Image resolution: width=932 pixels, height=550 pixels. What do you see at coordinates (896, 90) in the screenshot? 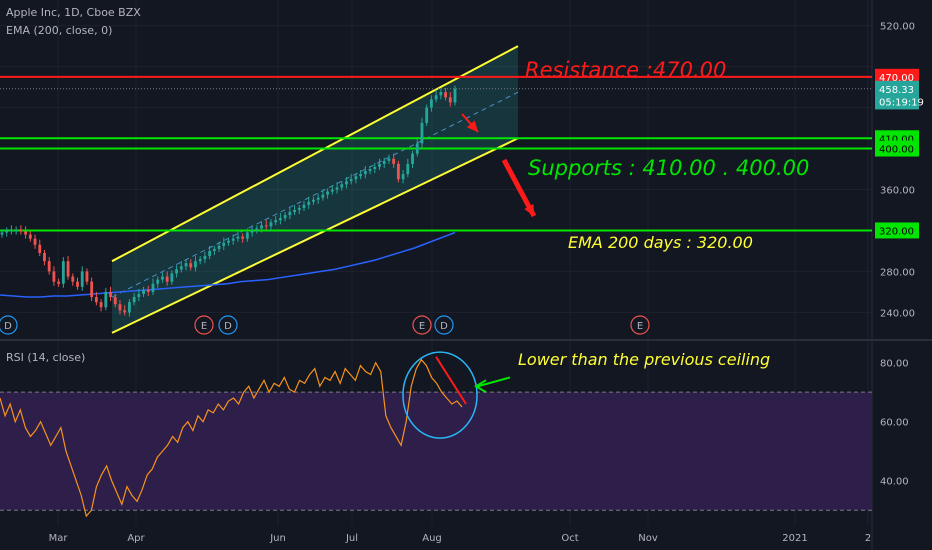
I see `price-tag-label: 458.33` at bounding box center [896, 90].